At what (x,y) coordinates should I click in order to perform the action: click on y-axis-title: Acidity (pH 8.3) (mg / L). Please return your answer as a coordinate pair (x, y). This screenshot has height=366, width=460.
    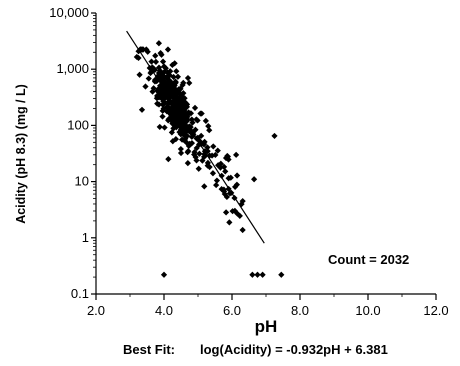
    Looking at the image, I should click on (21, 154).